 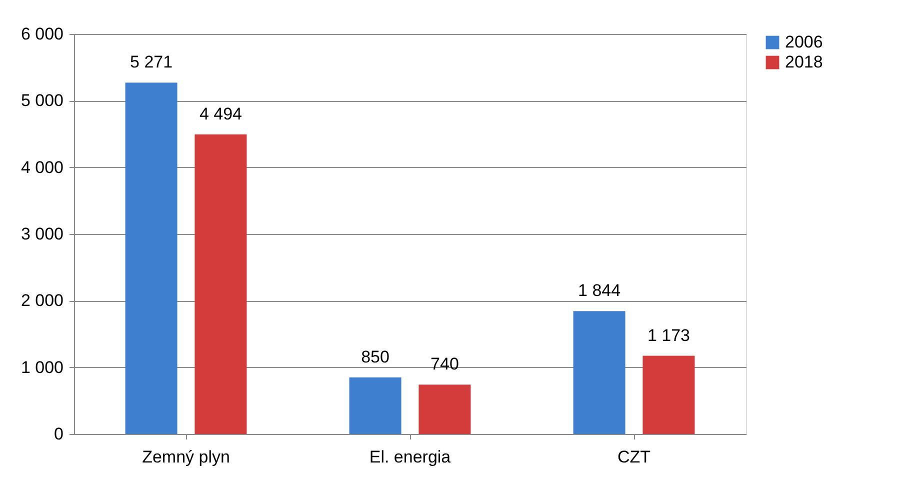 I want to click on data-label: 5 271, so click(x=151, y=62).